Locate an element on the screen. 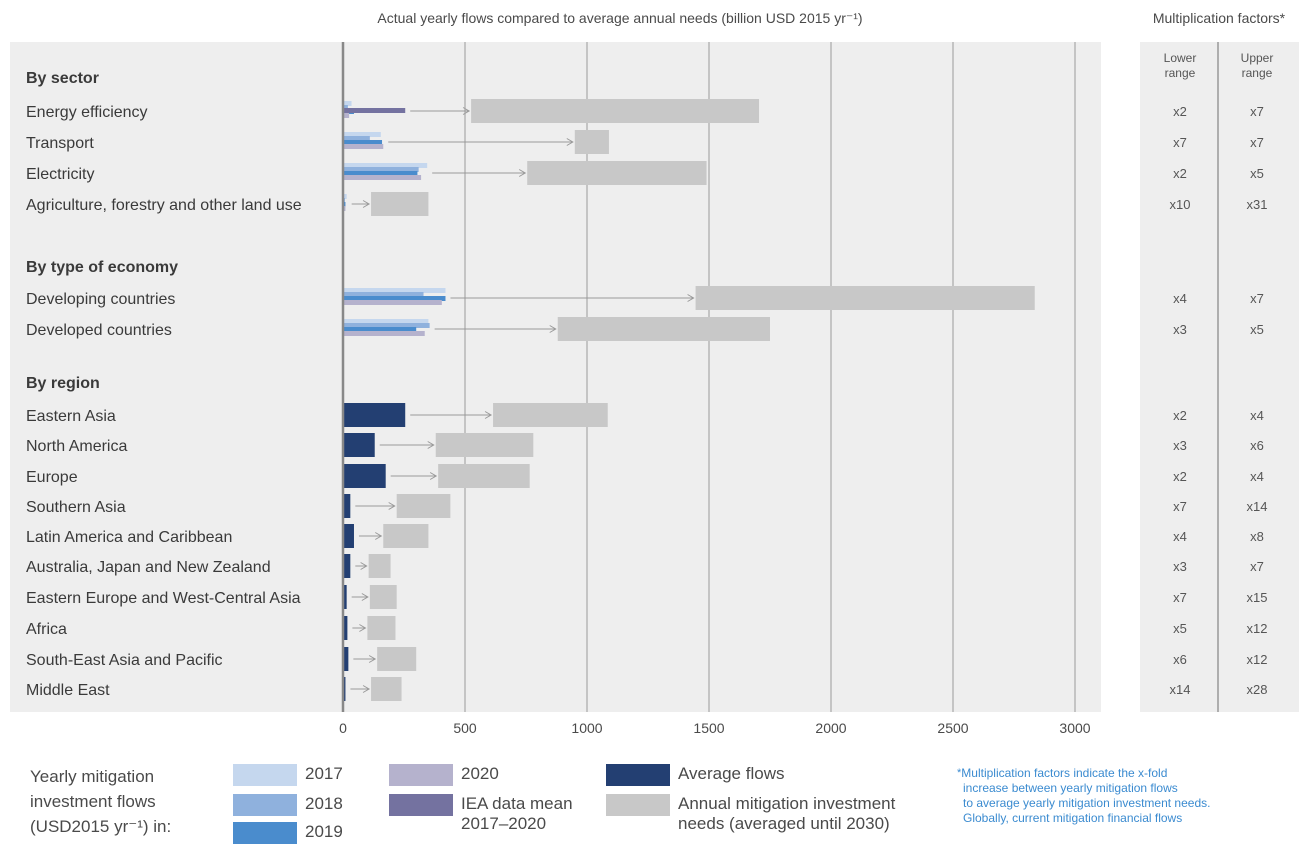 This screenshot has height=845, width=1299. legend-label-2020: 2020 is located at coordinates (480, 774).